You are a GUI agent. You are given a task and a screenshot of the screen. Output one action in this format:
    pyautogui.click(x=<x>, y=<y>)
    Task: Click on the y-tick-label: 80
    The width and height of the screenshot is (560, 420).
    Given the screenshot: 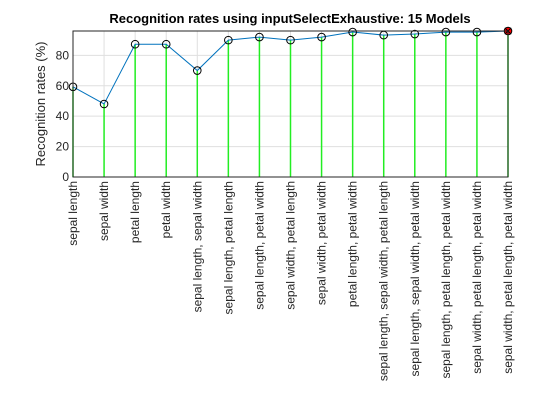 What is the action you would take?
    pyautogui.click(x=63, y=55)
    